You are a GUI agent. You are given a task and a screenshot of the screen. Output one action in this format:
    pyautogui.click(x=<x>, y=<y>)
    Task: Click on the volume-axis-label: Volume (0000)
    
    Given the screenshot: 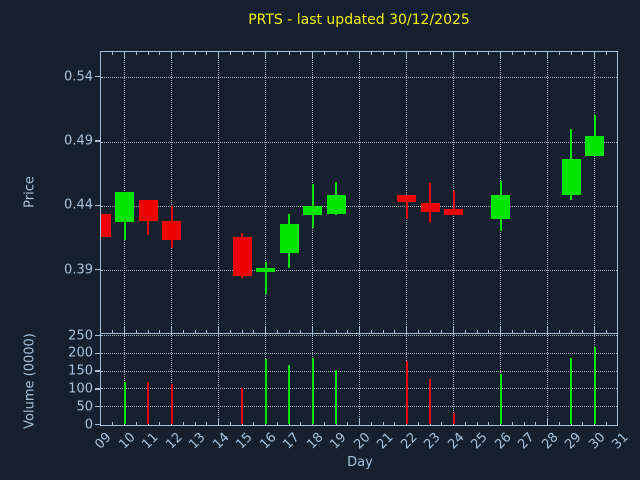 What is the action you would take?
    pyautogui.click(x=30, y=381)
    